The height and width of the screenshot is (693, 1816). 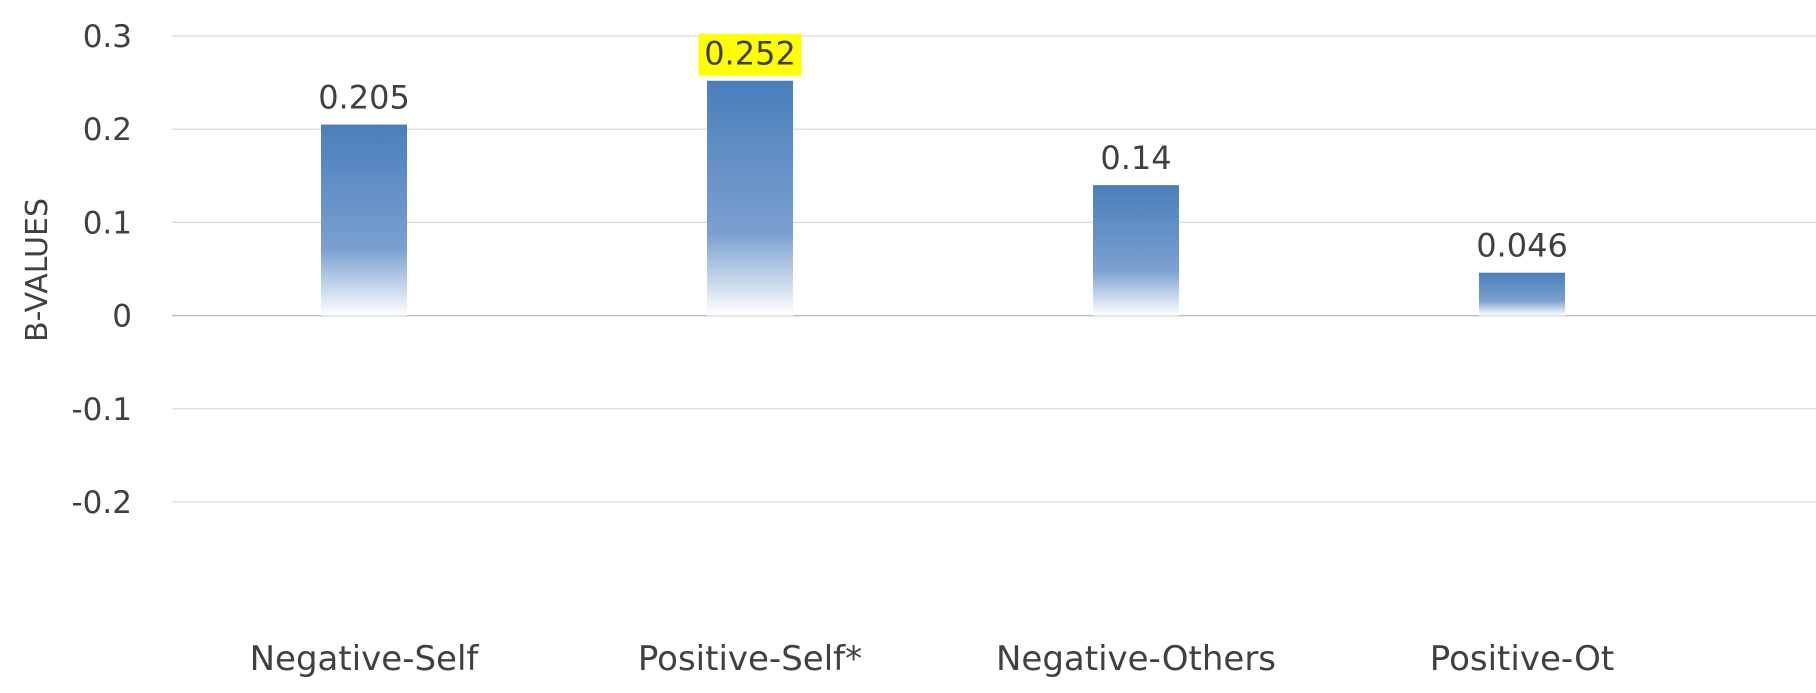 I want to click on category-label: Negative-Others, so click(x=1136, y=659).